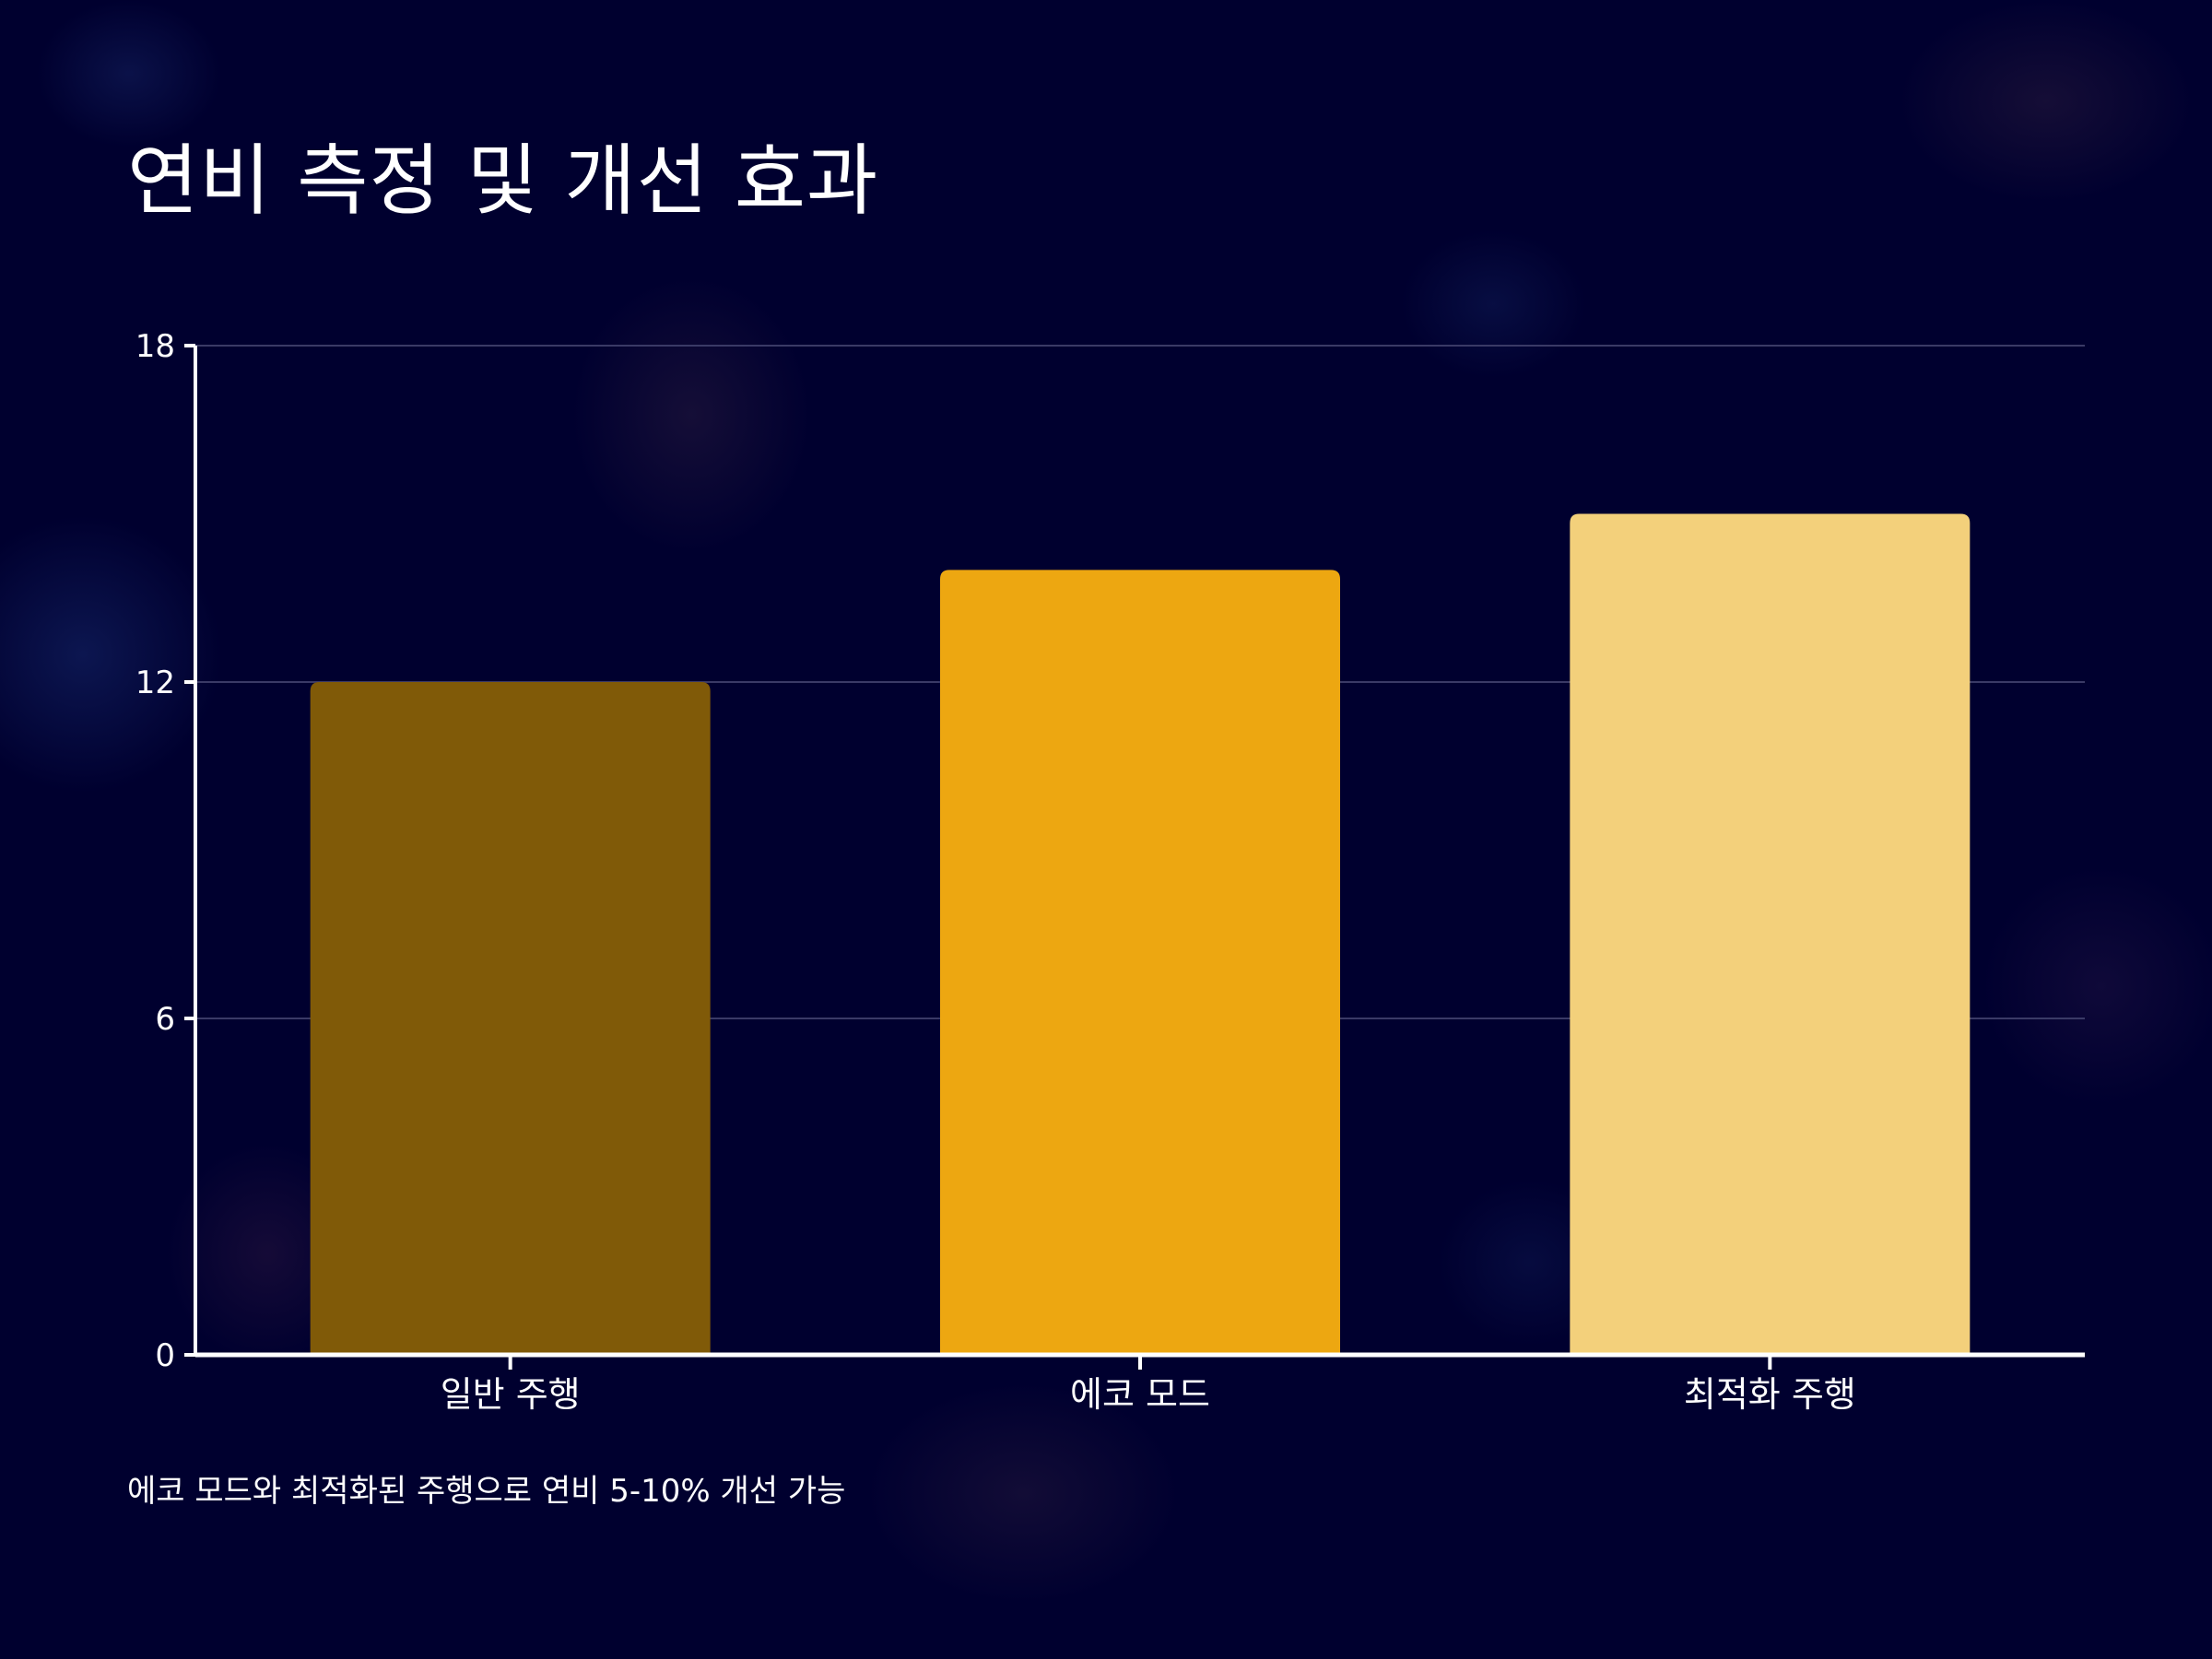 This screenshot has height=1659, width=2212. Describe the element at coordinates (165, 1019) in the screenshot. I see `y-tick-label: 6` at that location.